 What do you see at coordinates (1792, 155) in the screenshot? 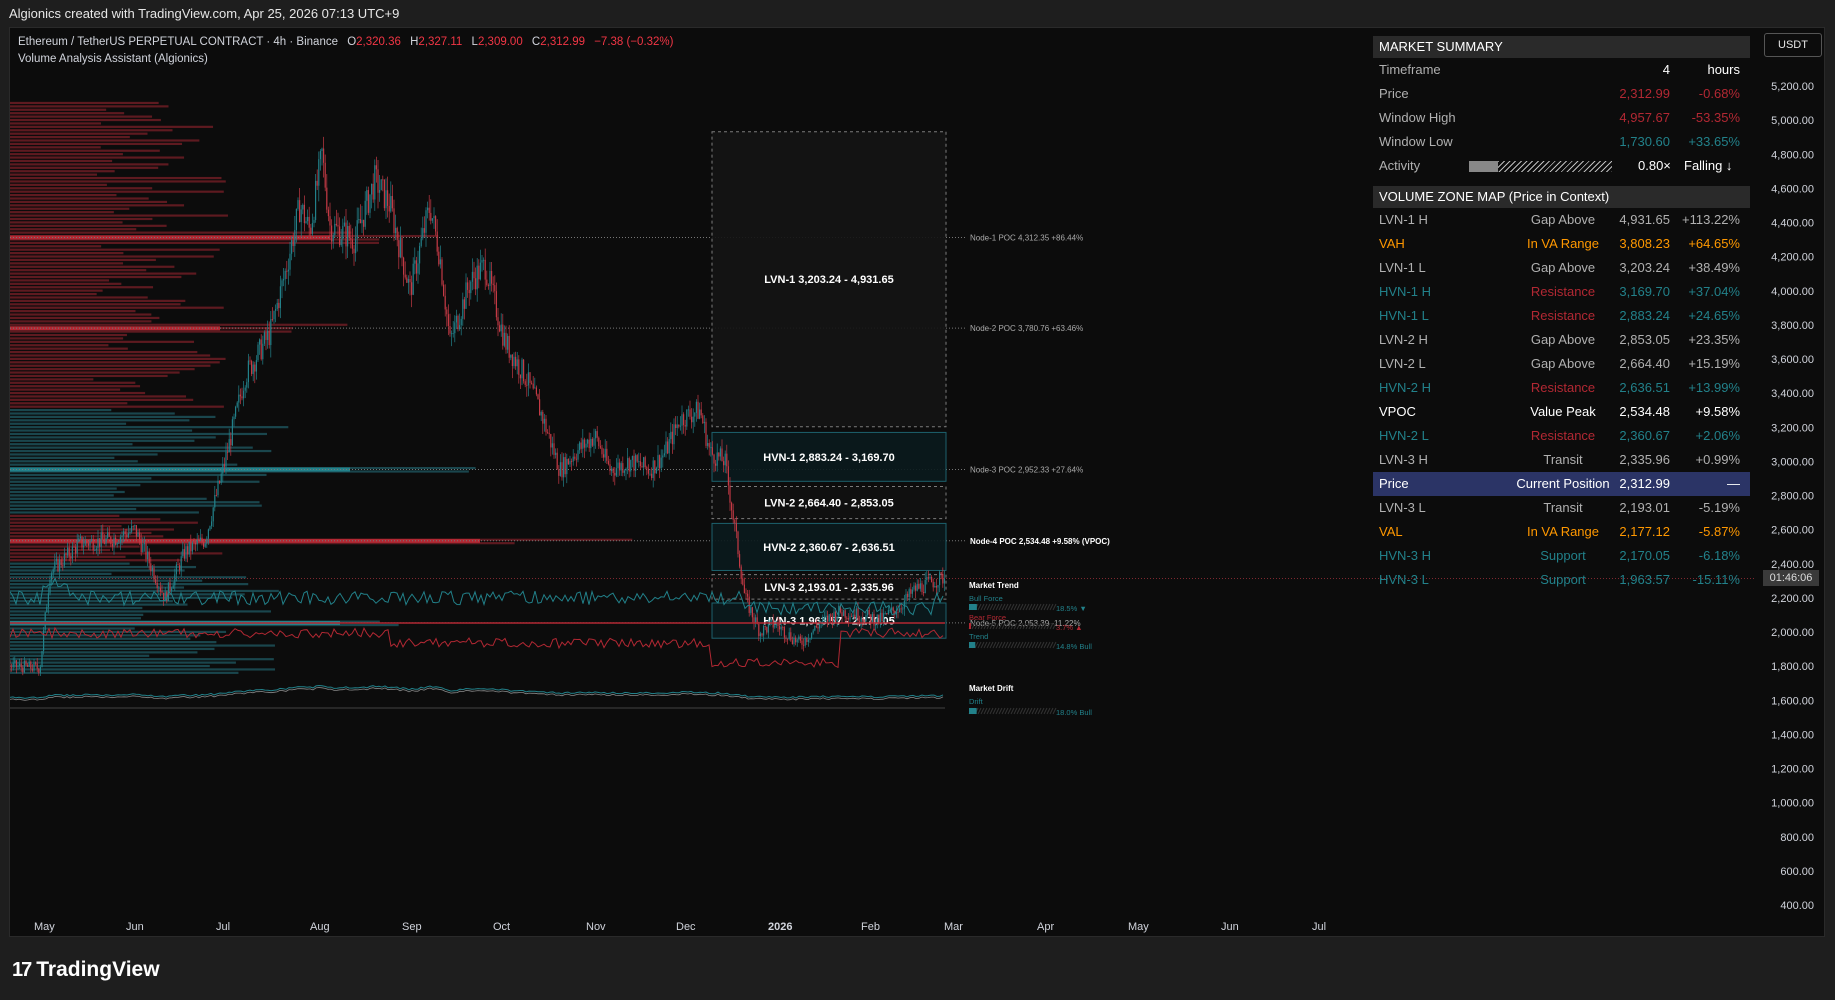
I see `price-tick-label: 4,800.00` at bounding box center [1792, 155].